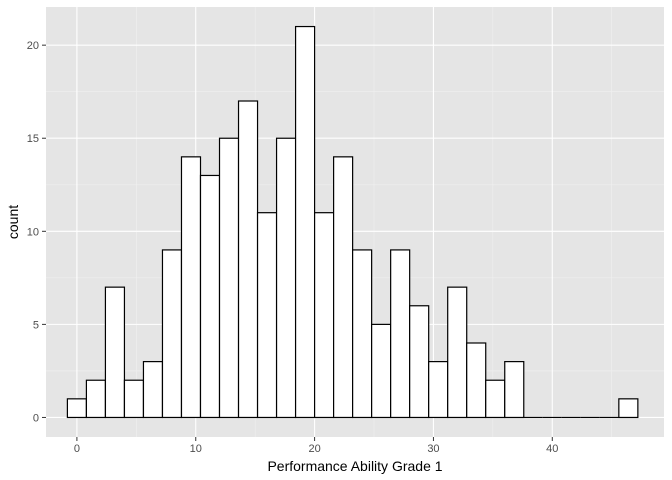 The height and width of the screenshot is (480, 672). Describe the element at coordinates (354, 466) in the screenshot. I see `x-axis-title: Performance Ability Grade 1` at that location.